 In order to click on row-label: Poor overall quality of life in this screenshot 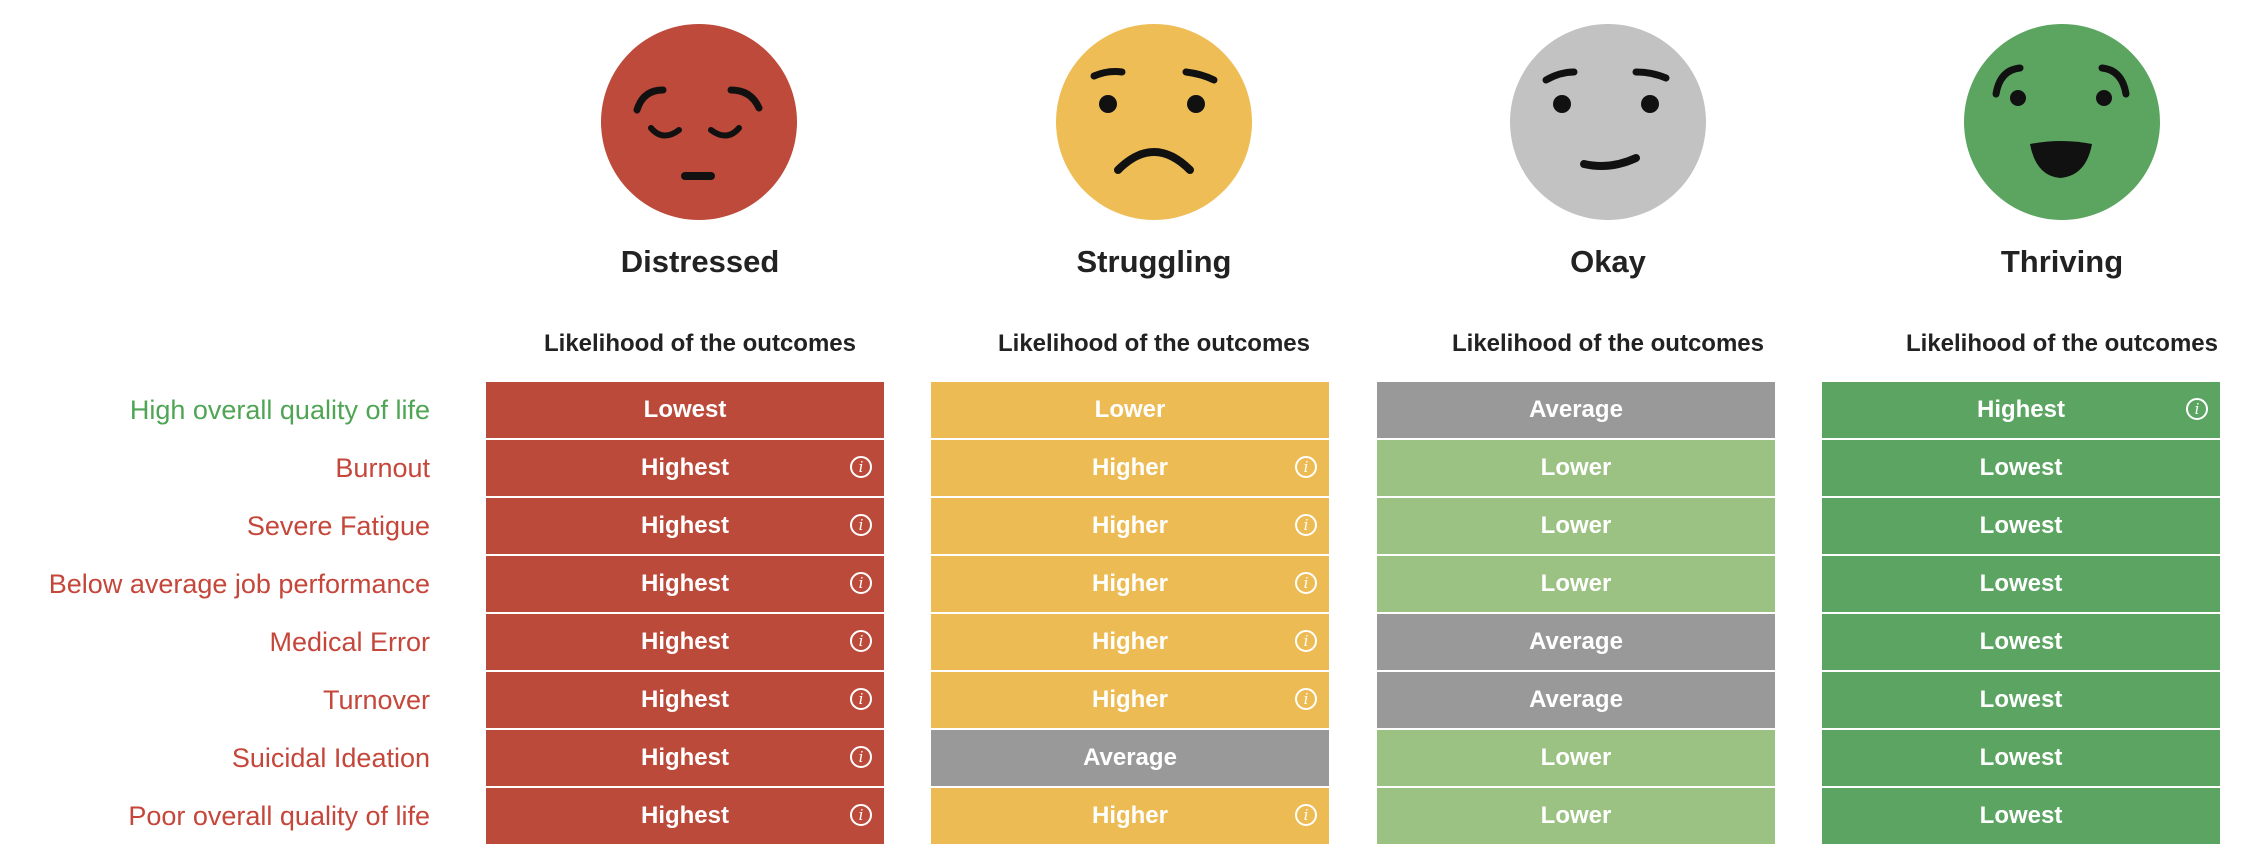, I will do `click(279, 816)`.